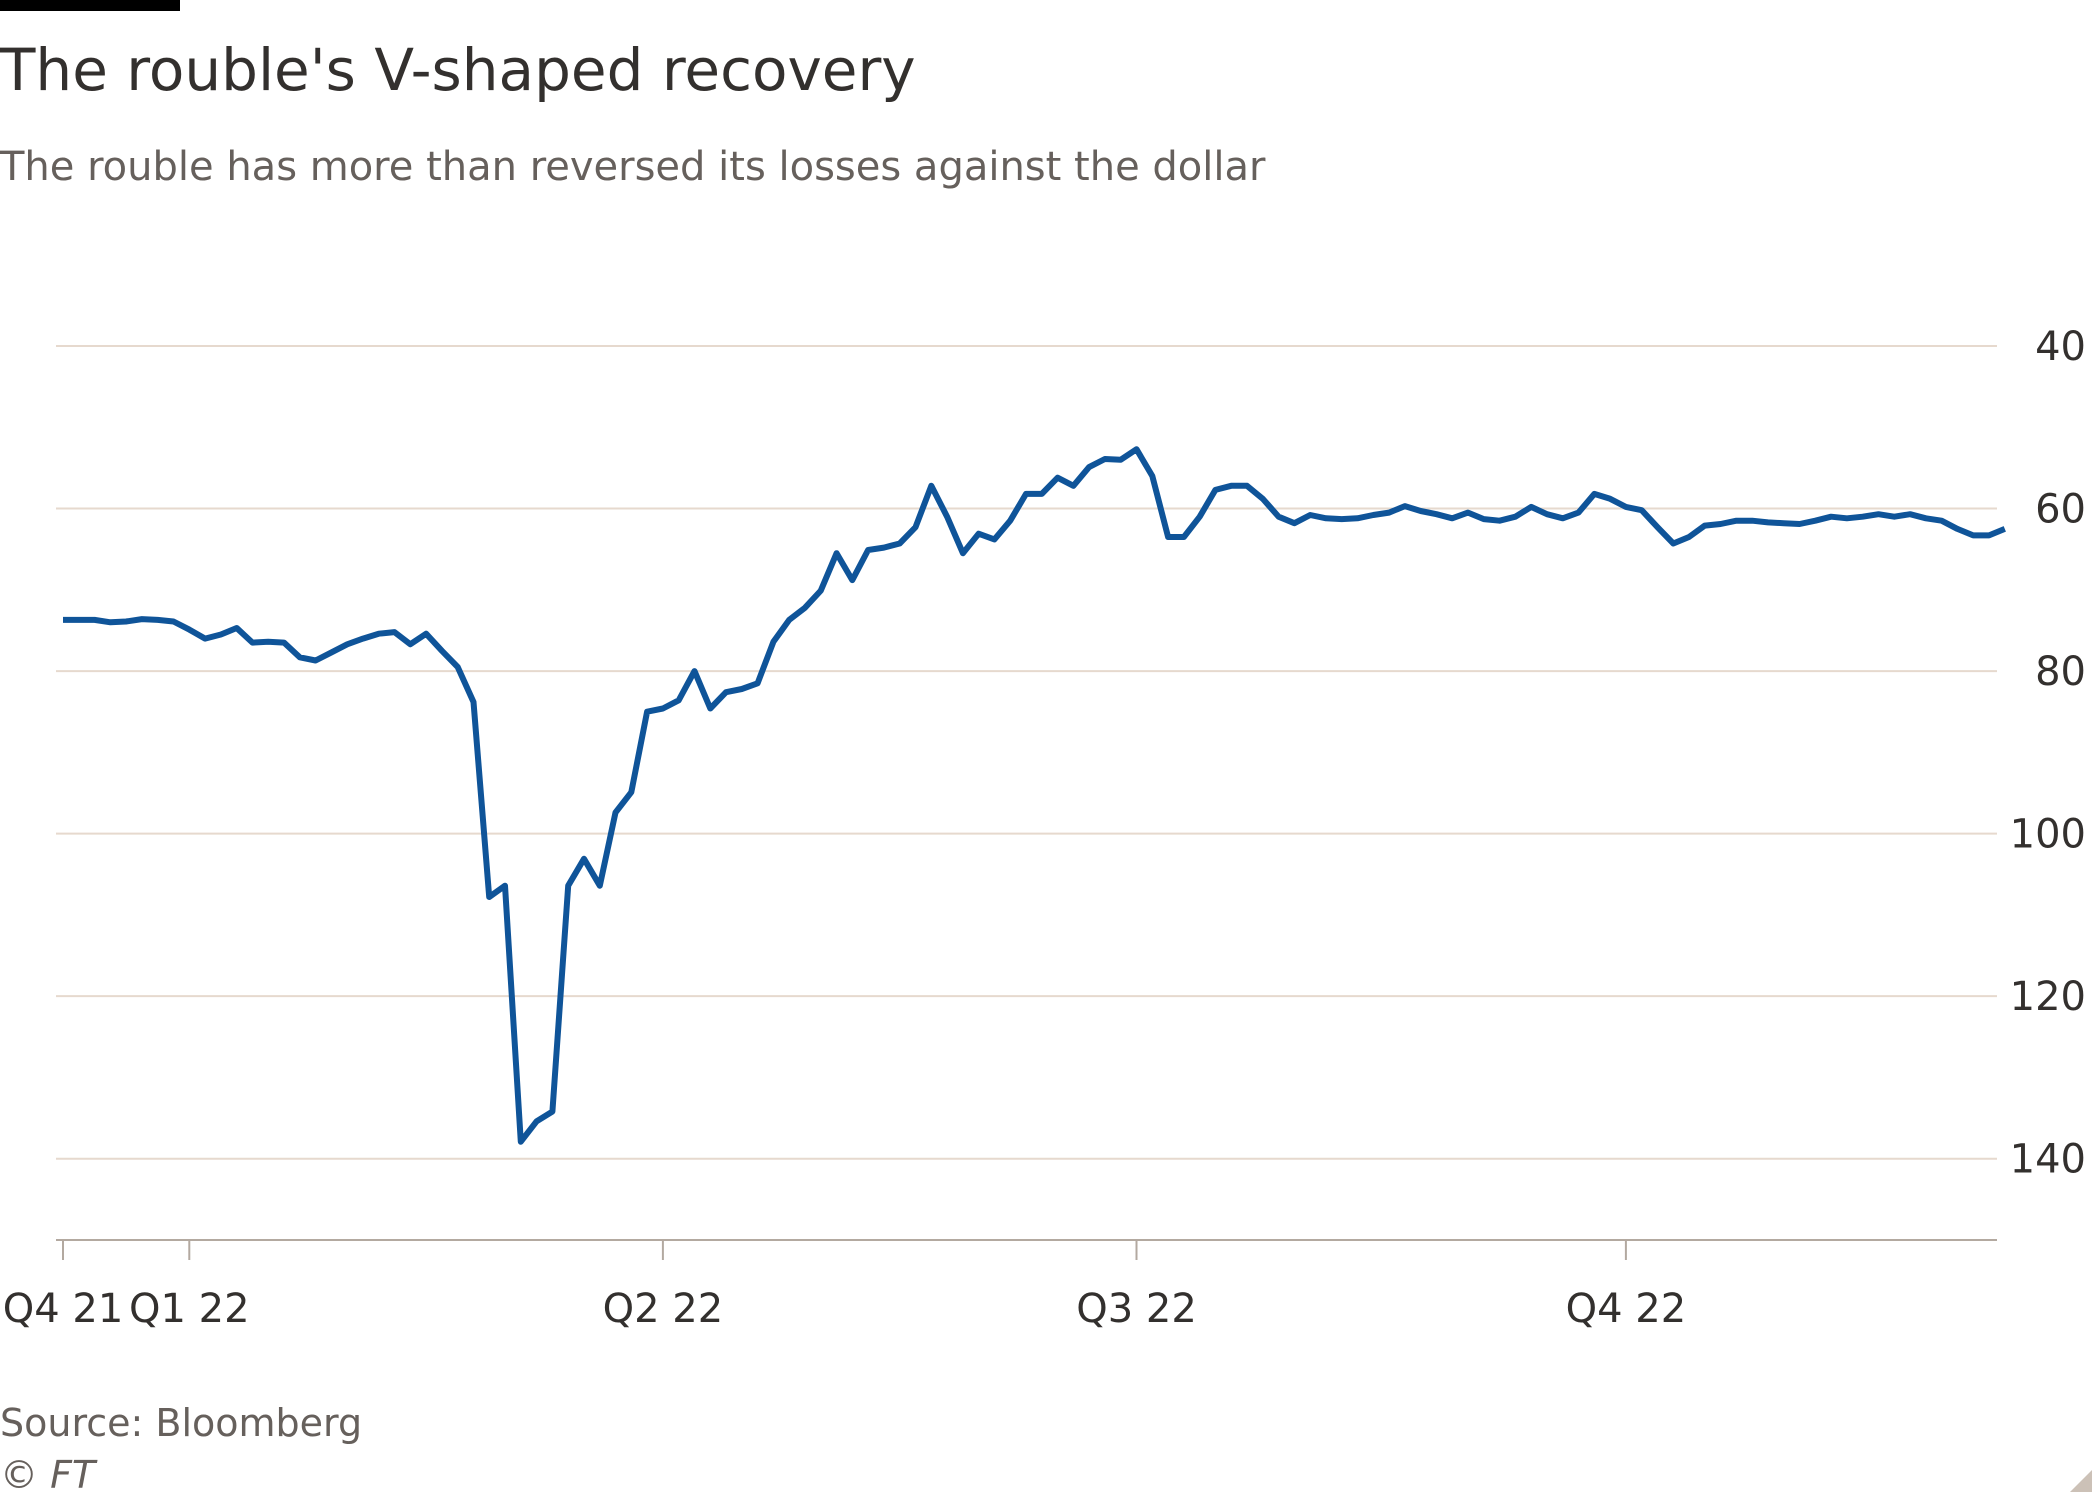  I want to click on y-tick-label: 40, so click(2060, 347).